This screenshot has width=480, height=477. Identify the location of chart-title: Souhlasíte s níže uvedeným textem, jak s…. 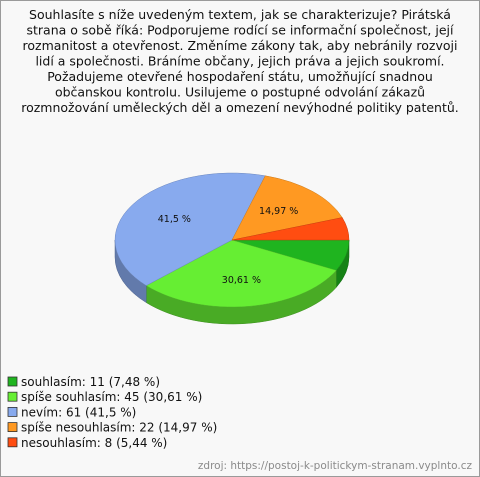
(240, 14).